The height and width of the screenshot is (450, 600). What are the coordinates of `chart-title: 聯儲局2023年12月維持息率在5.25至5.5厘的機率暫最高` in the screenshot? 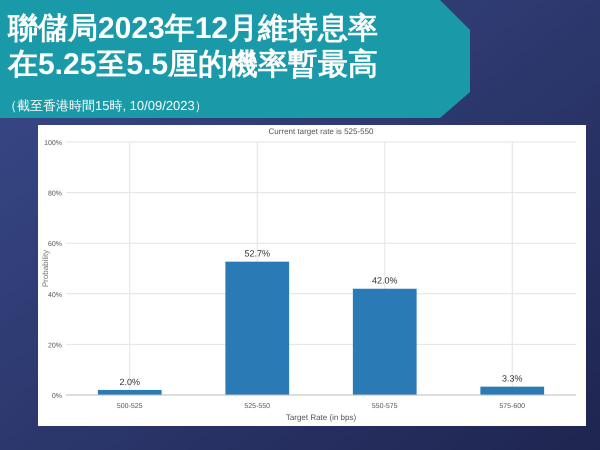 It's located at (192, 46).